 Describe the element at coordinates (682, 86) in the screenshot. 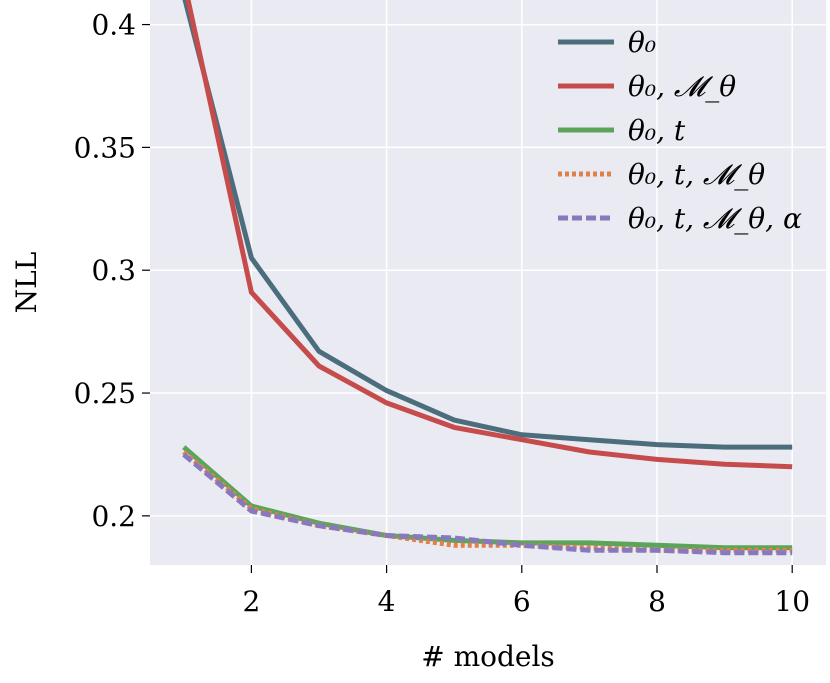

I see `legend-label: θ₀, 𝓜_θ` at that location.